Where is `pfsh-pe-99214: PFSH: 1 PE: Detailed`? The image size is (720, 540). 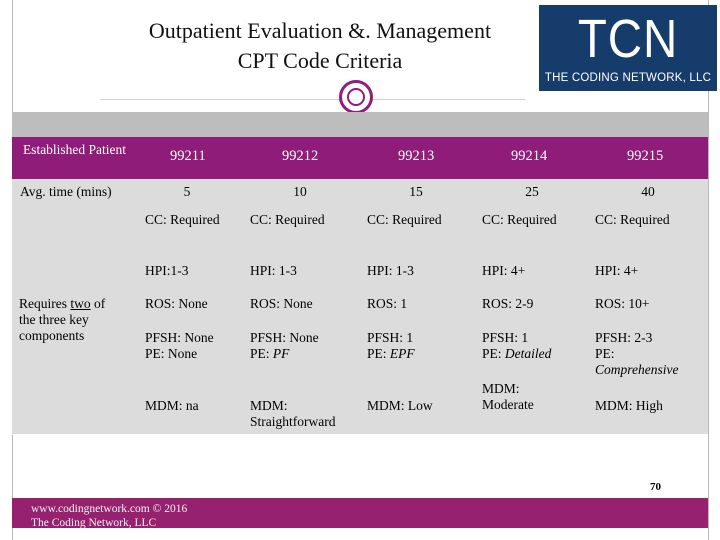
pfsh-pe-99214: PFSH: 1 PE: Detailed is located at coordinates (516, 346).